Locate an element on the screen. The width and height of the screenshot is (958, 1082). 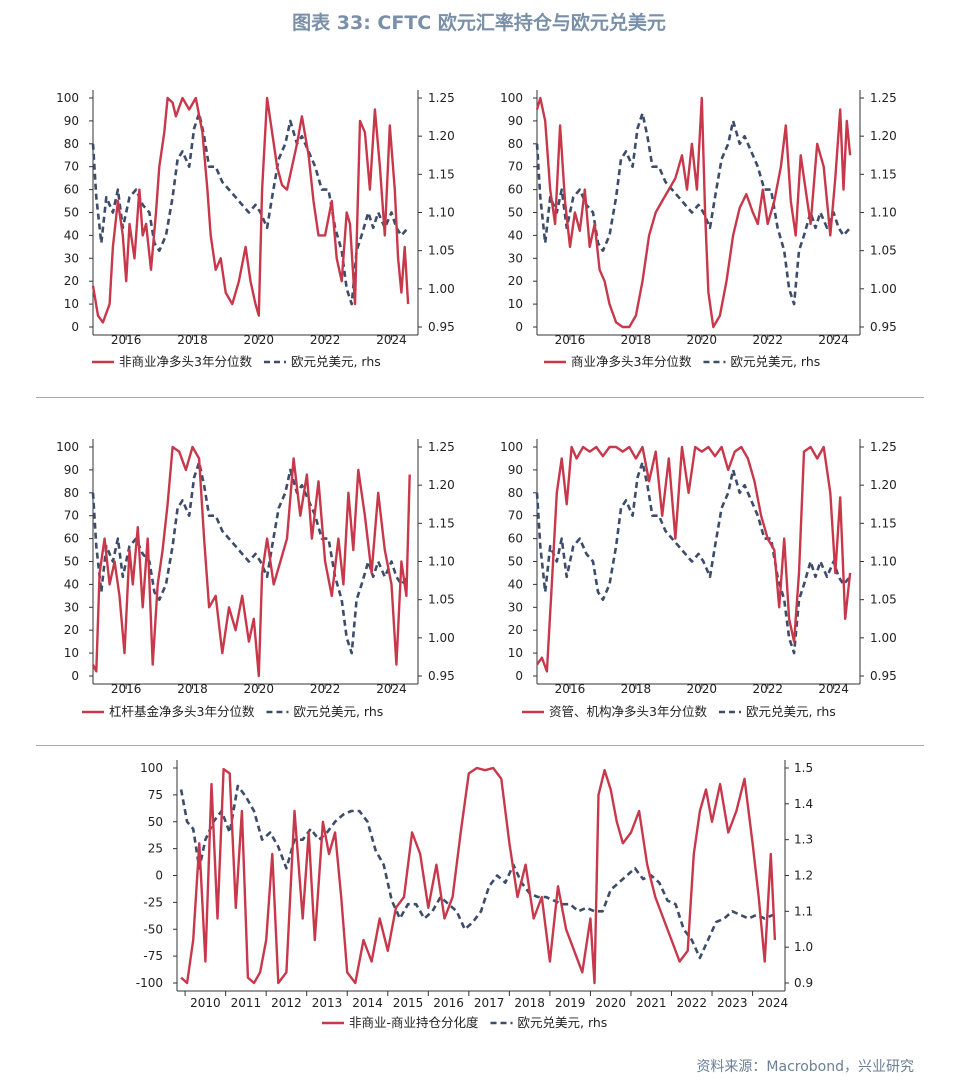
legend-label-position: 资管、机构净多头3年分位数 is located at coordinates (628, 711).